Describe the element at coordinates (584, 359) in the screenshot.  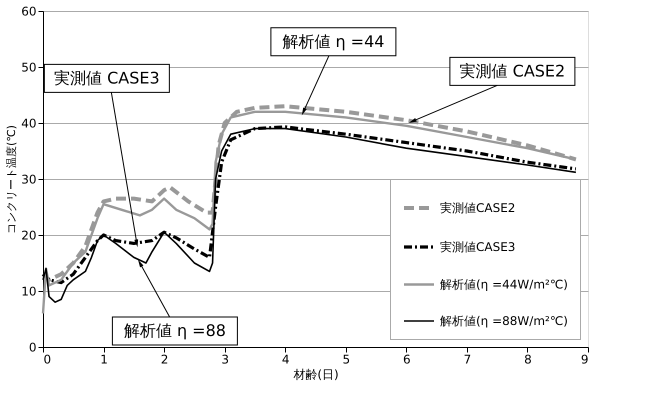
I see `x-tick-label: 9` at that location.